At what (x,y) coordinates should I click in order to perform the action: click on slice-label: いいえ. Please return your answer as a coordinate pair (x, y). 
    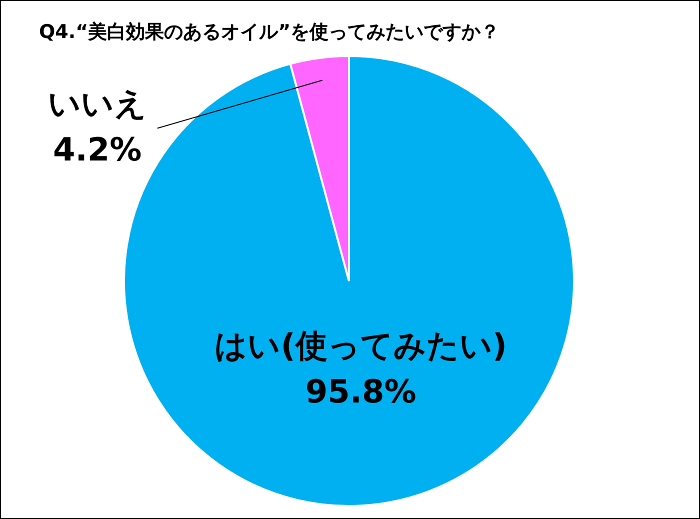
    Looking at the image, I should click on (97, 103).